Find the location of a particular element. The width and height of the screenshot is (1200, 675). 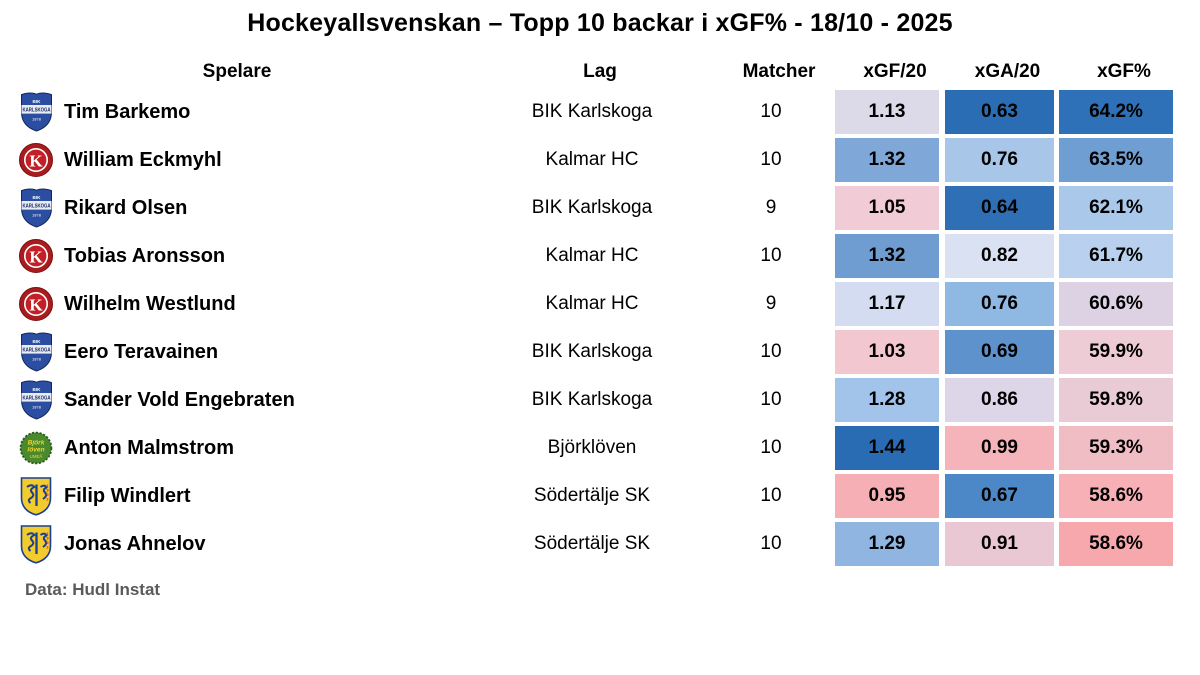

xgfpct-value-cell: 59.9% is located at coordinates (1116, 352).